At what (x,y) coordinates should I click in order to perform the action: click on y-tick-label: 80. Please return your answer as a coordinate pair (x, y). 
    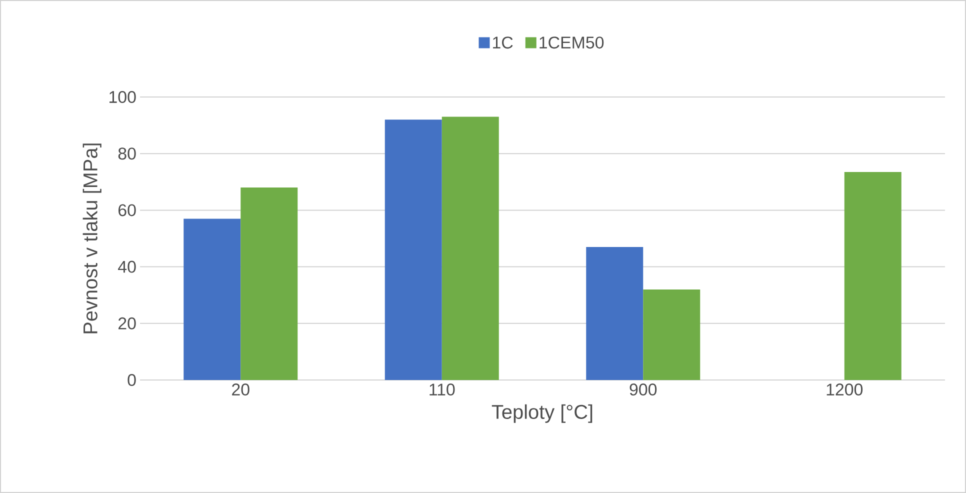
    Looking at the image, I should click on (127, 154).